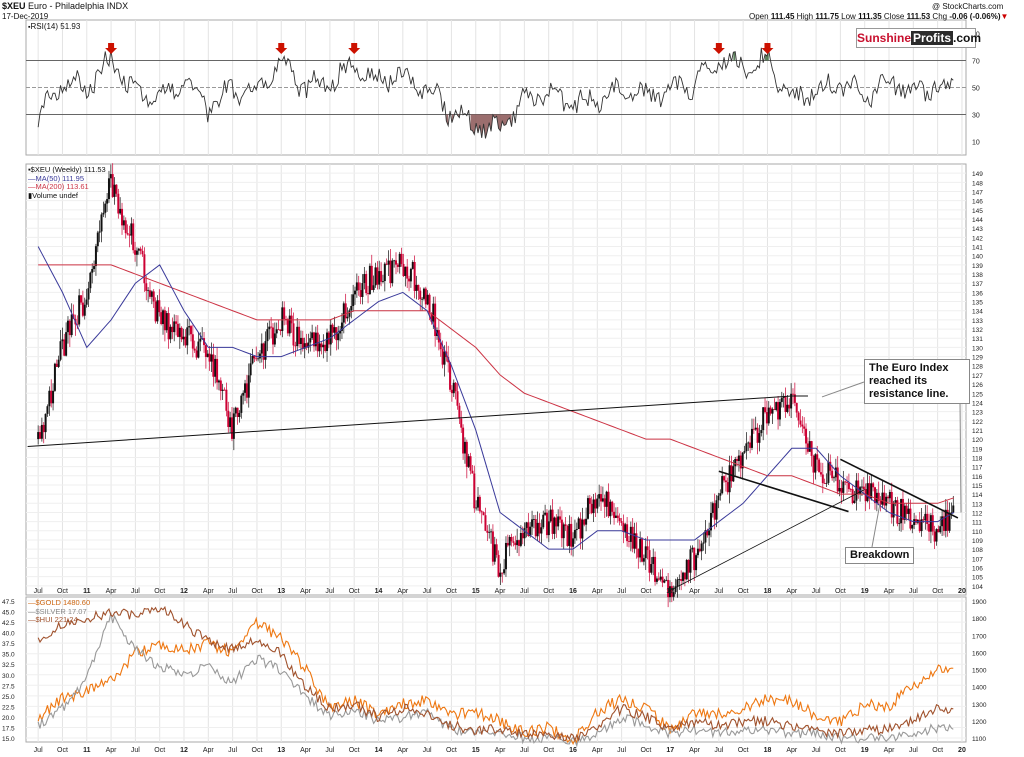  What do you see at coordinates (670, 591) in the screenshot?
I see `price-x-tick: 17` at bounding box center [670, 591].